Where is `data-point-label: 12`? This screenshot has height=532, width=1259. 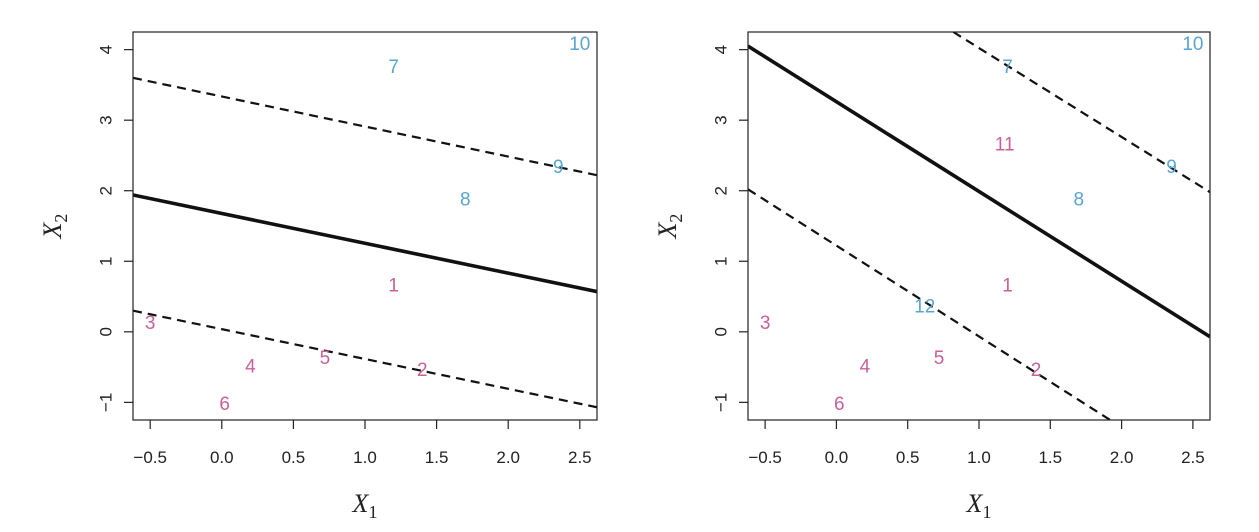
data-point-label: 12 is located at coordinates (924, 307).